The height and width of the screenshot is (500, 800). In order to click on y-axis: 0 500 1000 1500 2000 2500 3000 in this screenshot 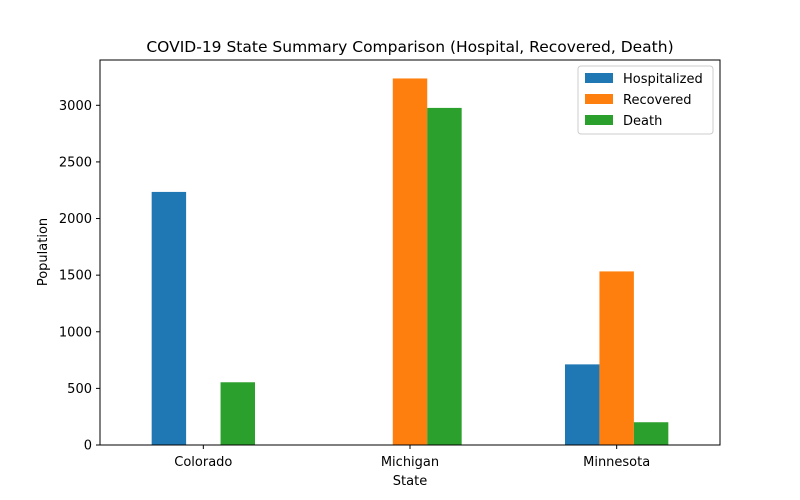, I will do `click(79, 276)`.